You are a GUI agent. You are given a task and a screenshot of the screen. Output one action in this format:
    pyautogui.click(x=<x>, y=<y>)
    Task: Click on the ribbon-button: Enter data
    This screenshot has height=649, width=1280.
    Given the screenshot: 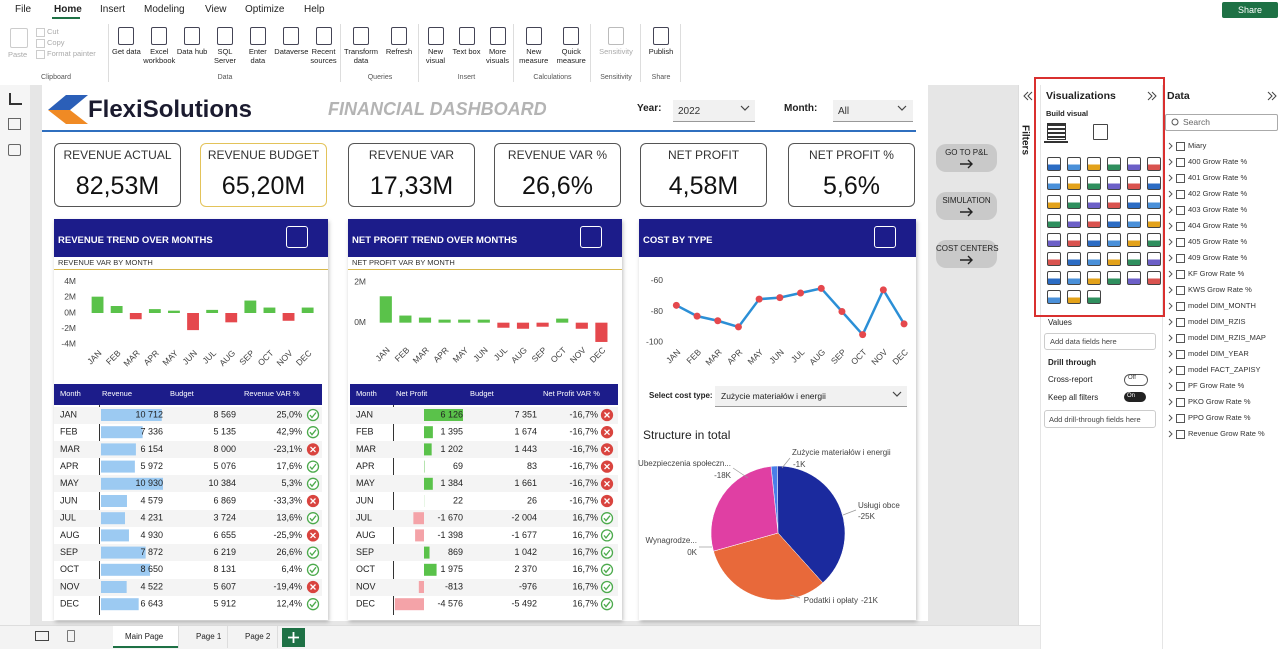 What is the action you would take?
    pyautogui.click(x=257, y=56)
    